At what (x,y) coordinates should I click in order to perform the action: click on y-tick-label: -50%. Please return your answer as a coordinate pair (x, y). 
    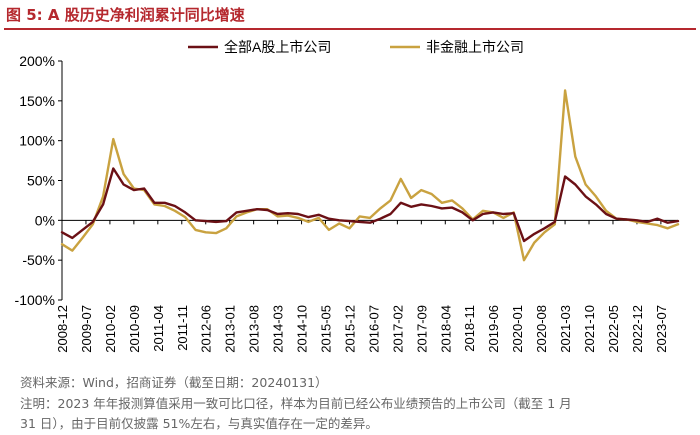
    Looking at the image, I should click on (38, 260).